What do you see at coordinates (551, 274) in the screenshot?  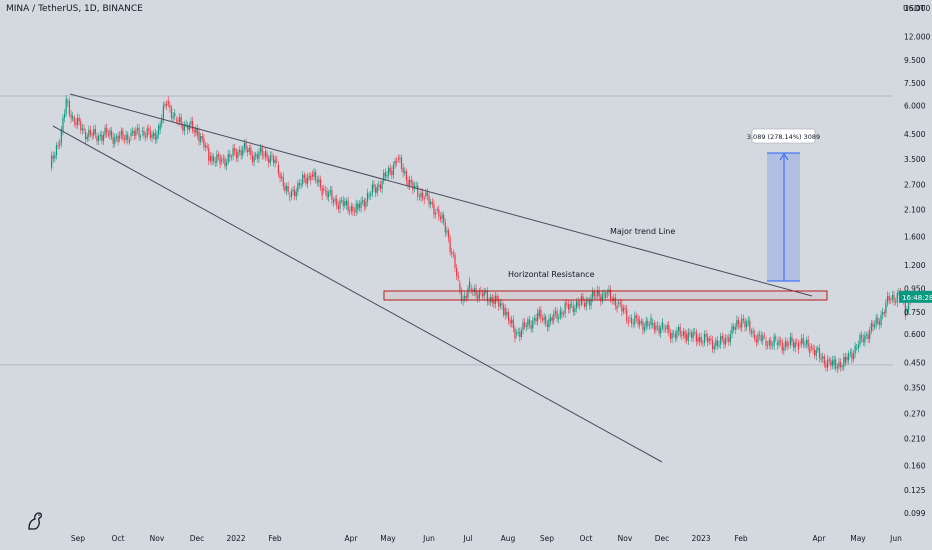 I see `resistance-label: Horizontal Resistance` at bounding box center [551, 274].